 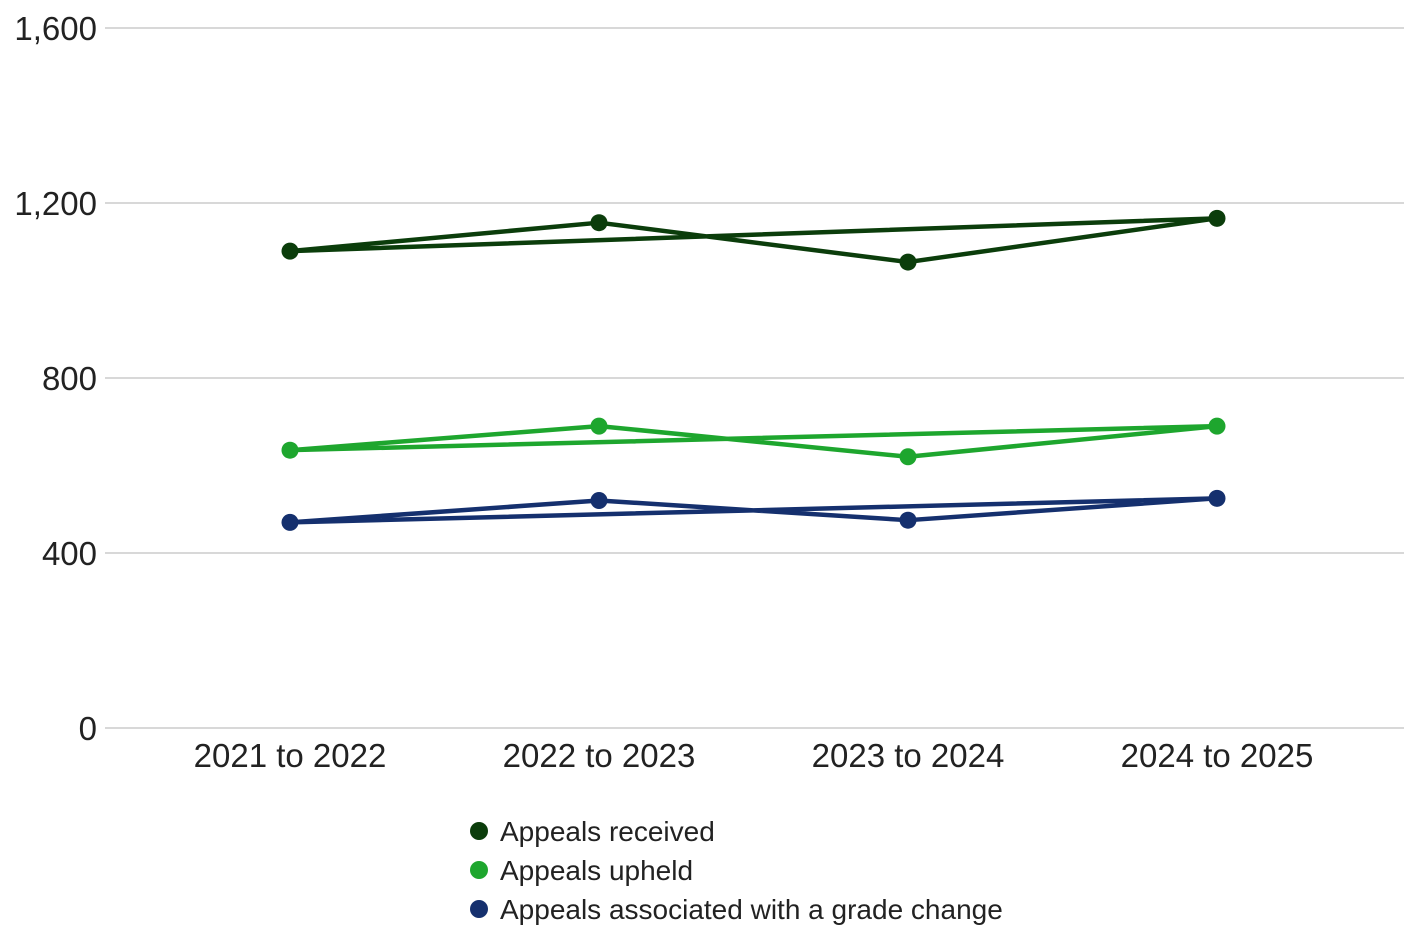 I want to click on legend-item: Appeals associated with a grade change, so click(x=736, y=909).